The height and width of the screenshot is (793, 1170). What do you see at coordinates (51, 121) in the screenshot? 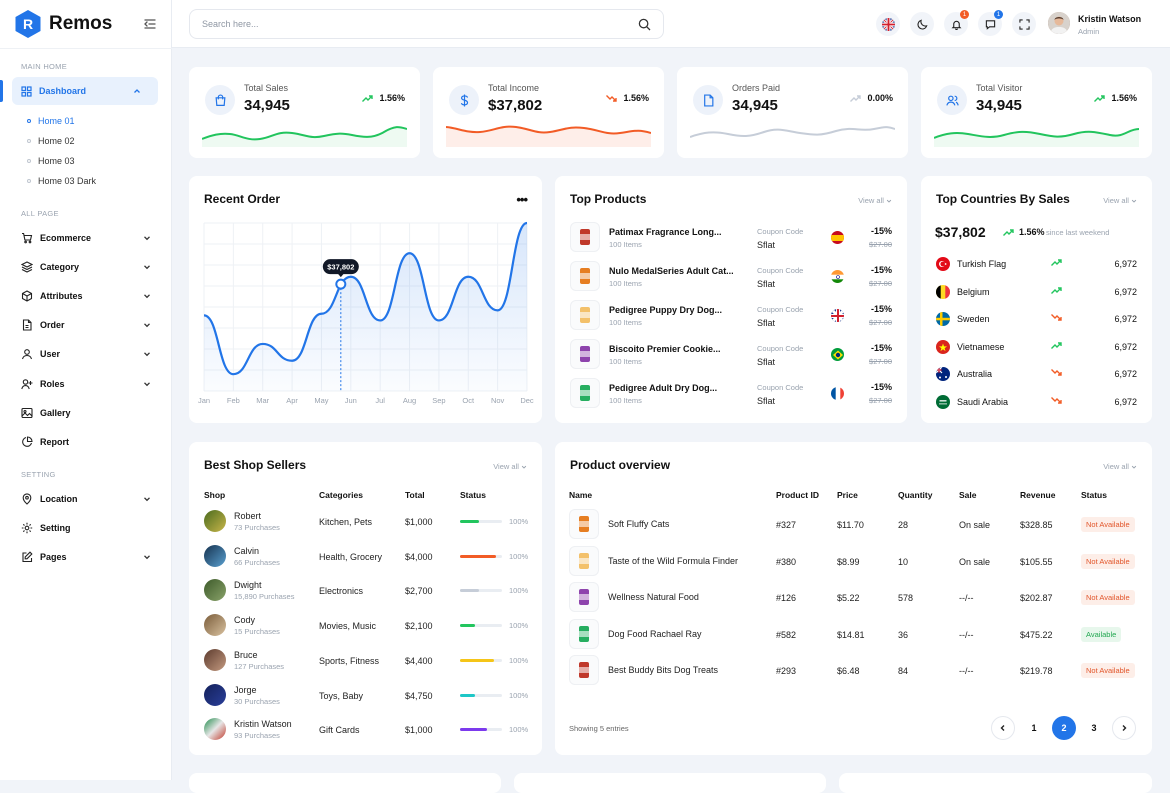
I see `sidebar-subitem-home-01: Home 01` at bounding box center [51, 121].